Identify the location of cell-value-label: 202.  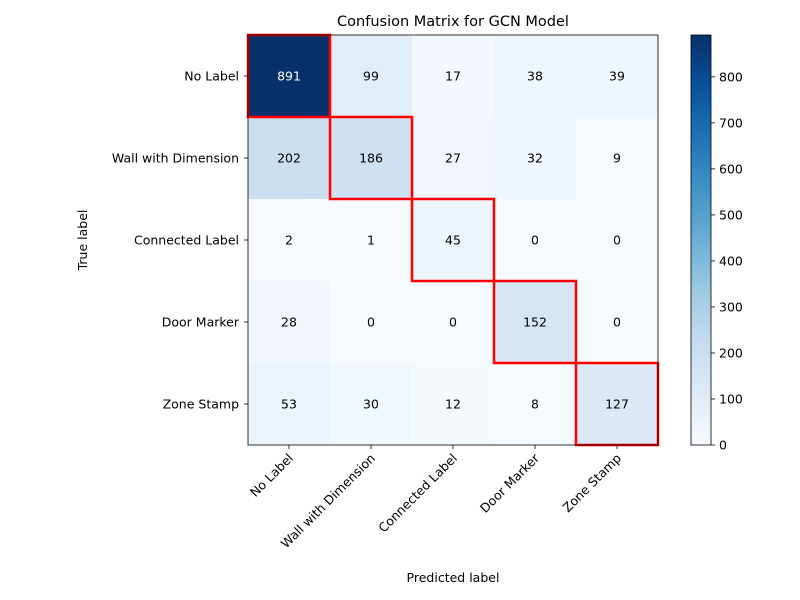
(289, 158).